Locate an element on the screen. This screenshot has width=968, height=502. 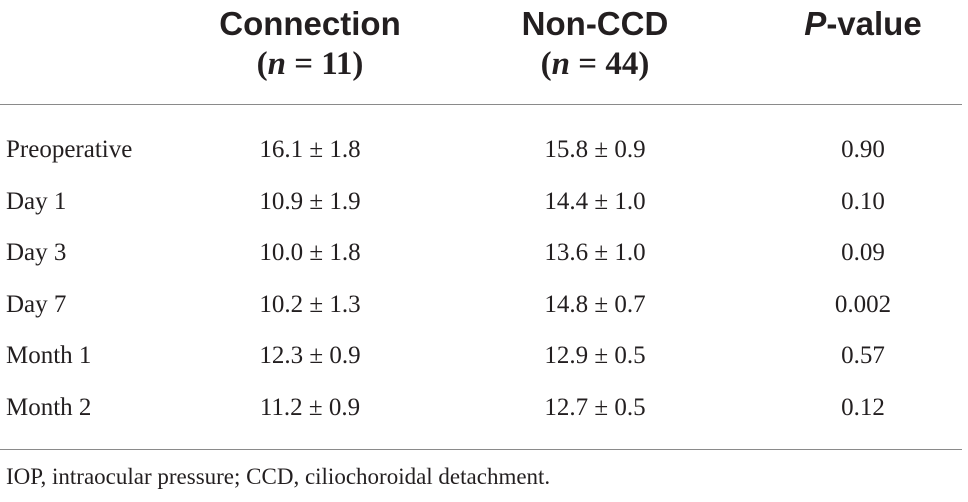
header-non-ccd-title: Non-CCD is located at coordinates (595, 23).